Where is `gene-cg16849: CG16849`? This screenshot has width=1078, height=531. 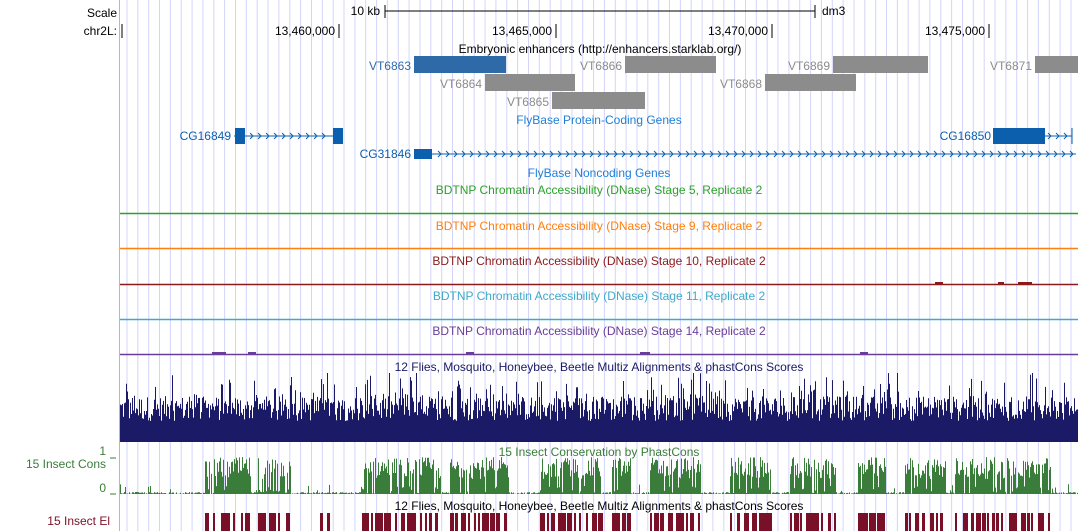 gene-cg16849: CG16849 is located at coordinates (261, 136).